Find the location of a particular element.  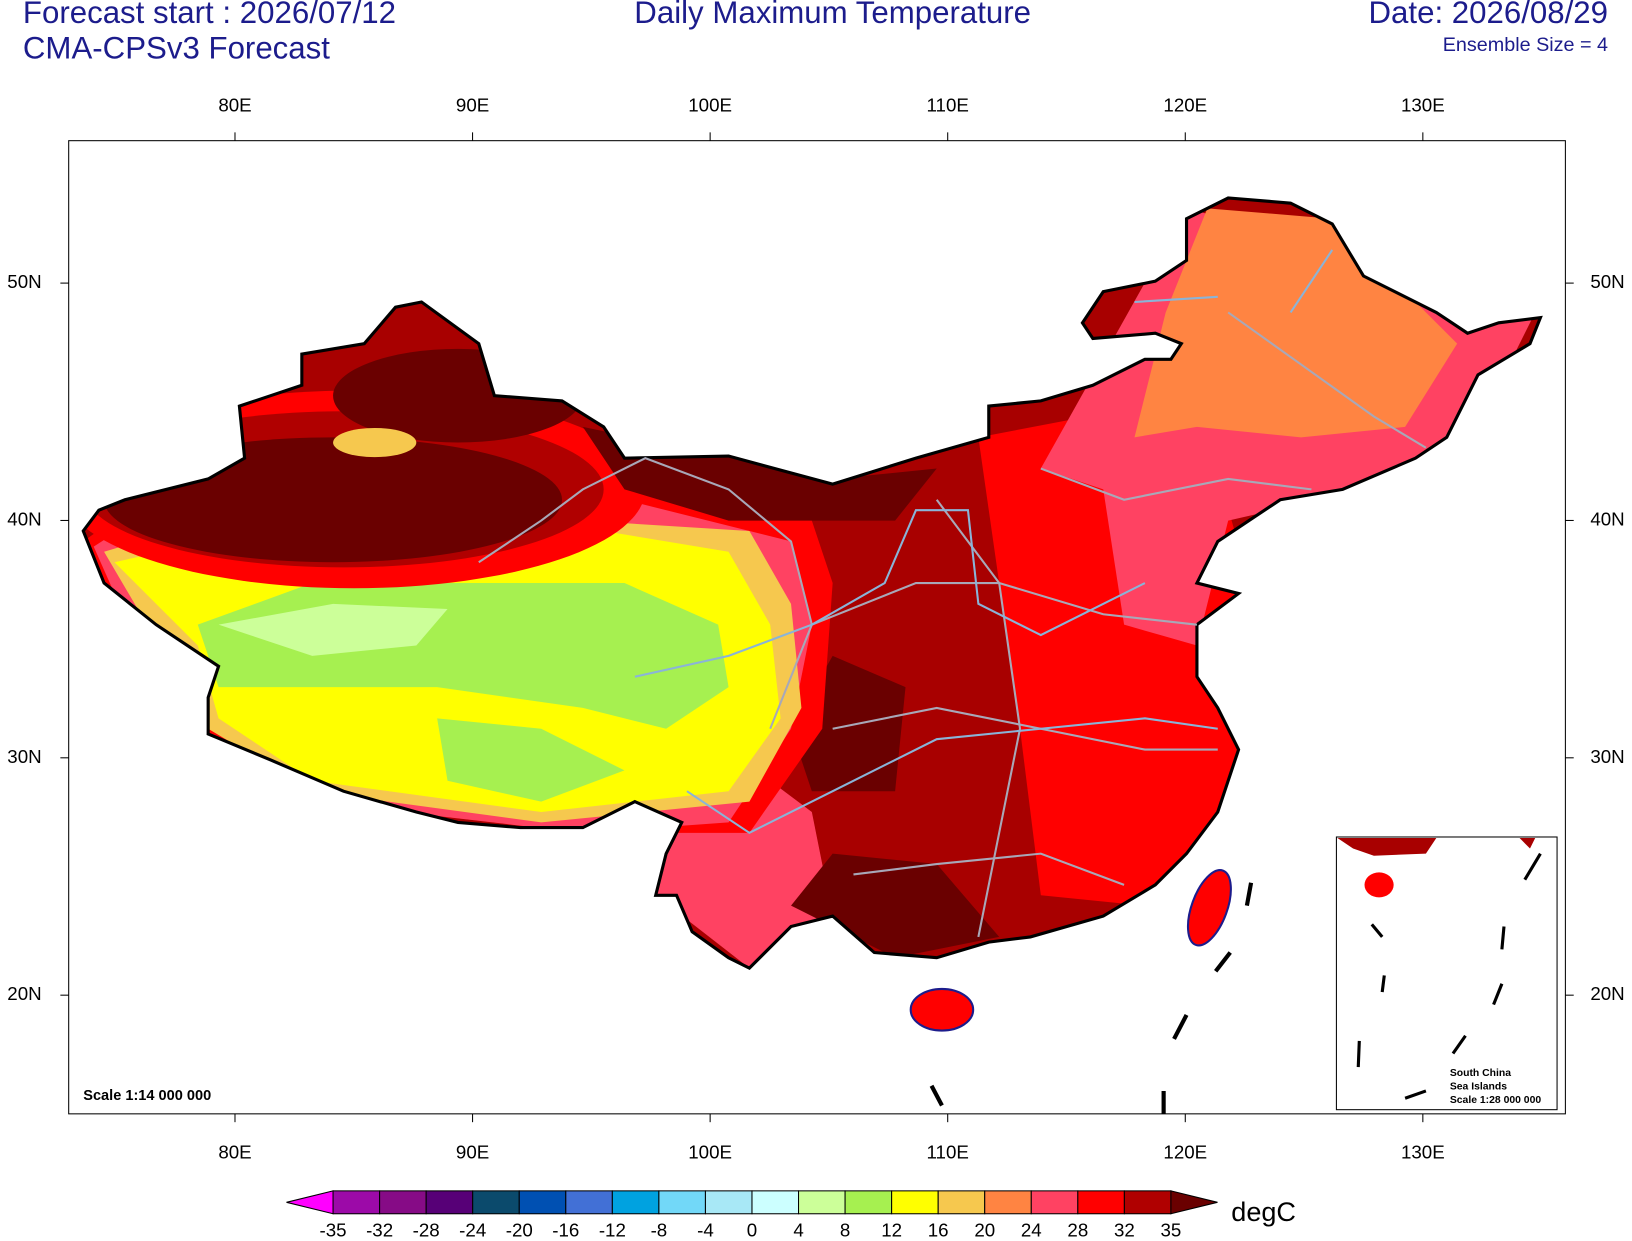

colorbar-label: -4 is located at coordinates (705, 1229).